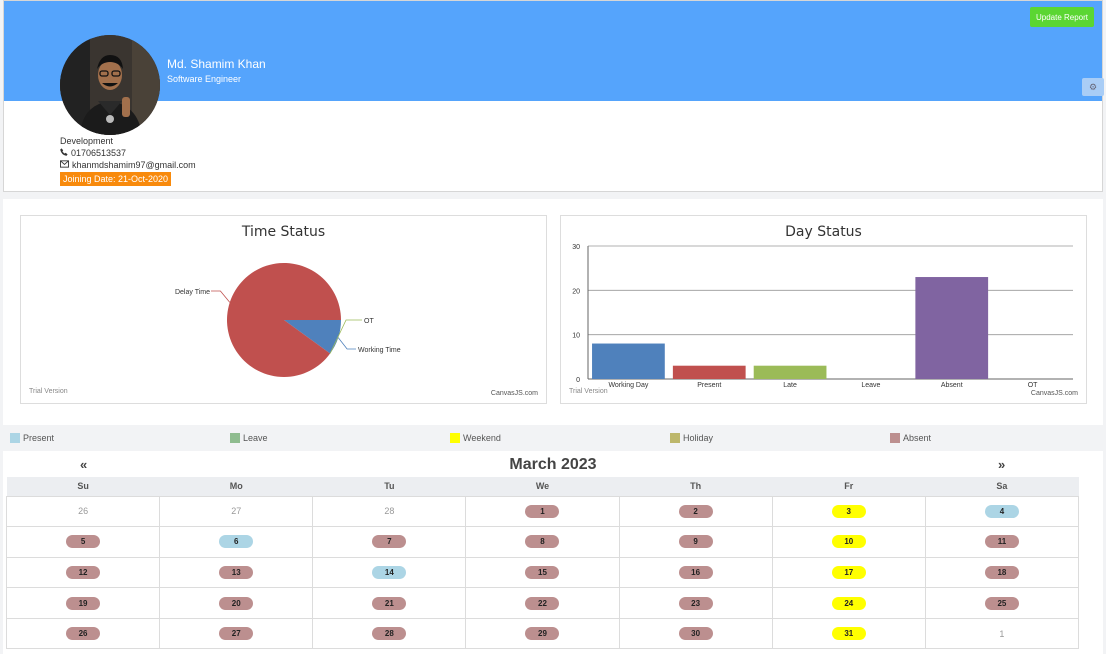 This screenshot has width=1106, height=654. I want to click on legend-label: Weekend, so click(482, 438).